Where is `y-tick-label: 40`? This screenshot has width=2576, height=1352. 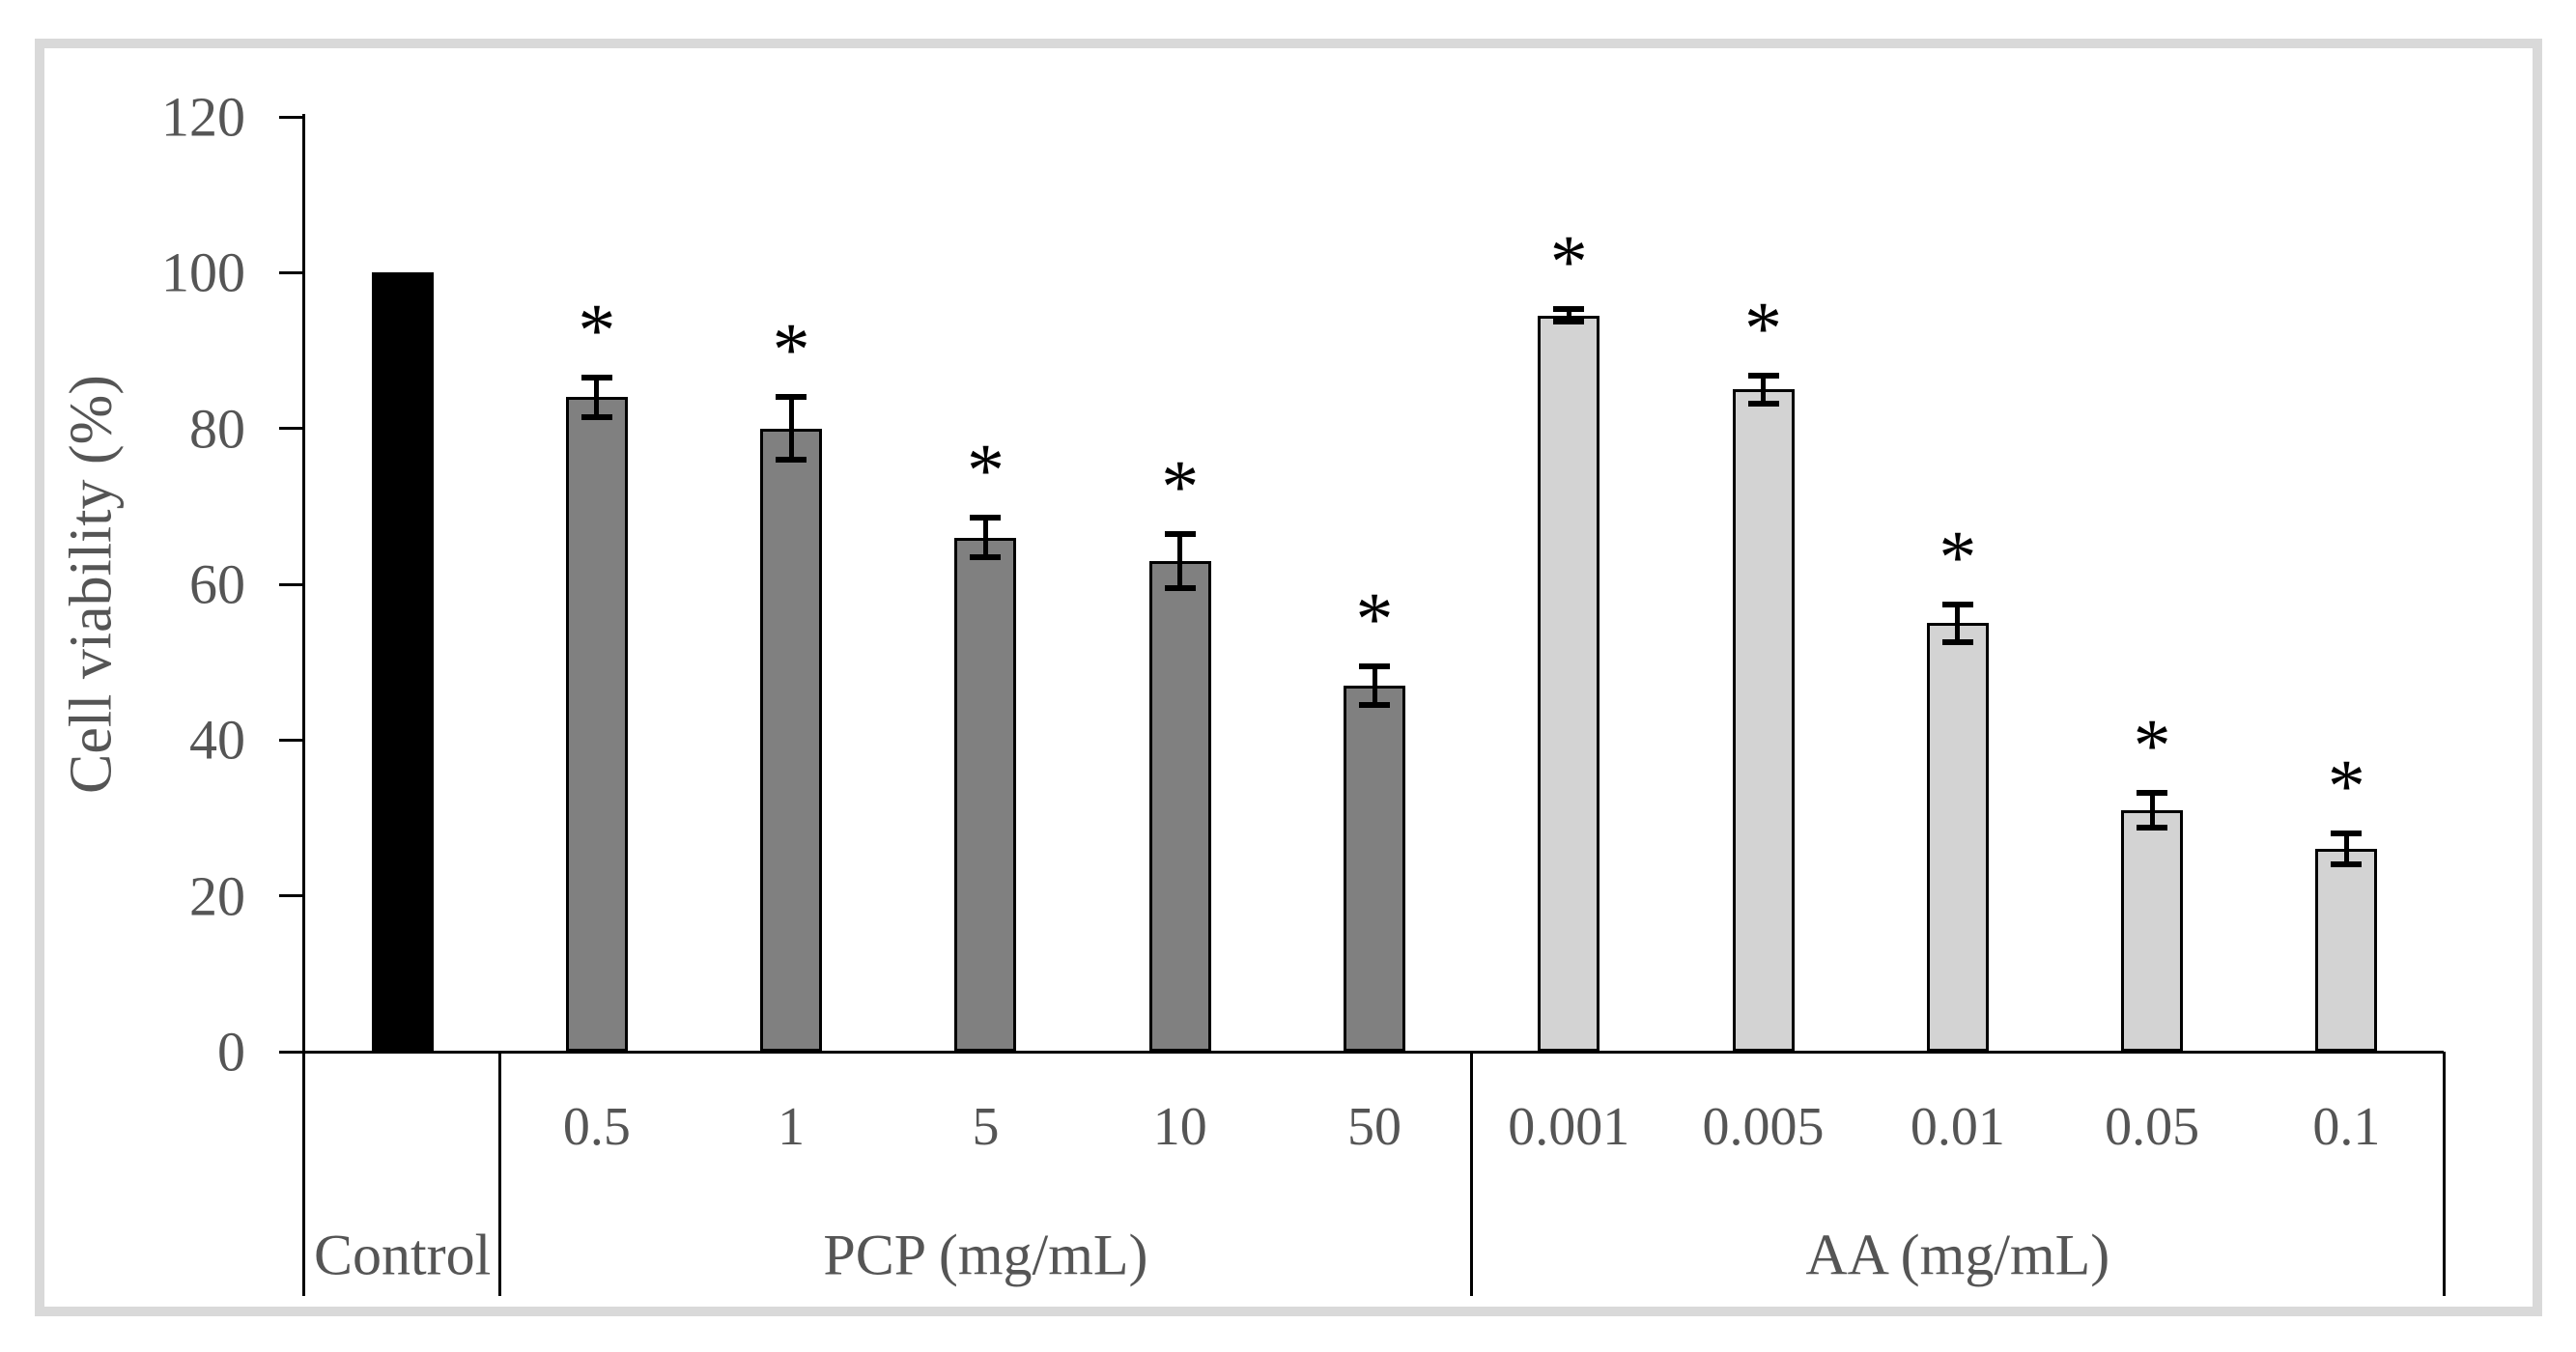 y-tick-label: 40 is located at coordinates (217, 740).